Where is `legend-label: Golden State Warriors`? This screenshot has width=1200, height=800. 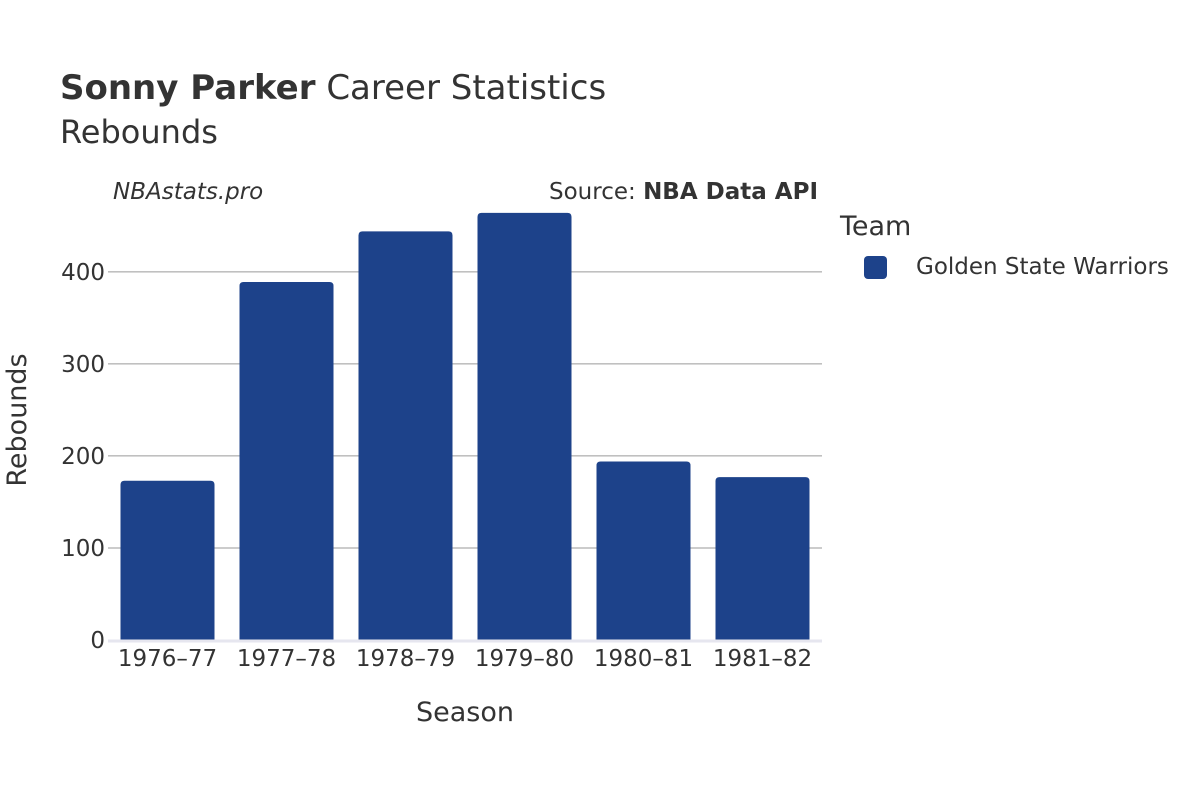
legend-label: Golden State Warriors is located at coordinates (1042, 267).